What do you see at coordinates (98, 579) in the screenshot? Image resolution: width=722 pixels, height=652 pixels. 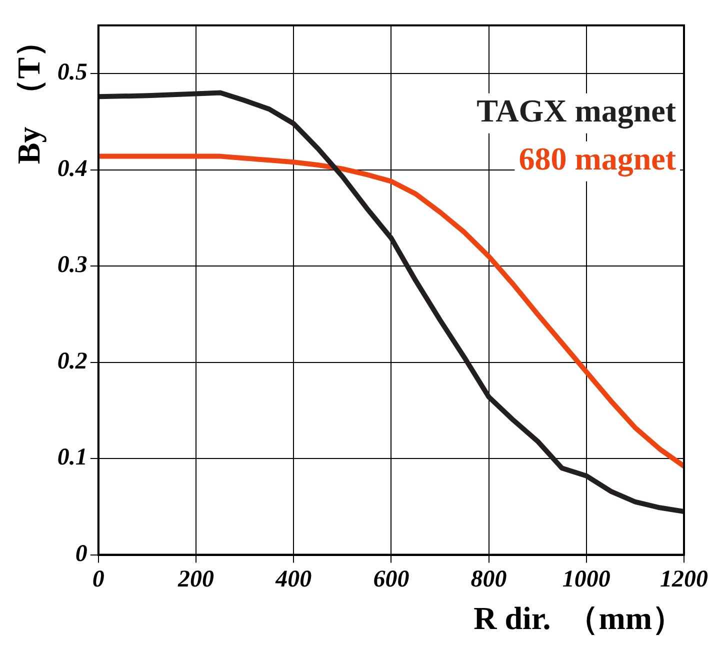 I see `x-tick-label: 0` at bounding box center [98, 579].